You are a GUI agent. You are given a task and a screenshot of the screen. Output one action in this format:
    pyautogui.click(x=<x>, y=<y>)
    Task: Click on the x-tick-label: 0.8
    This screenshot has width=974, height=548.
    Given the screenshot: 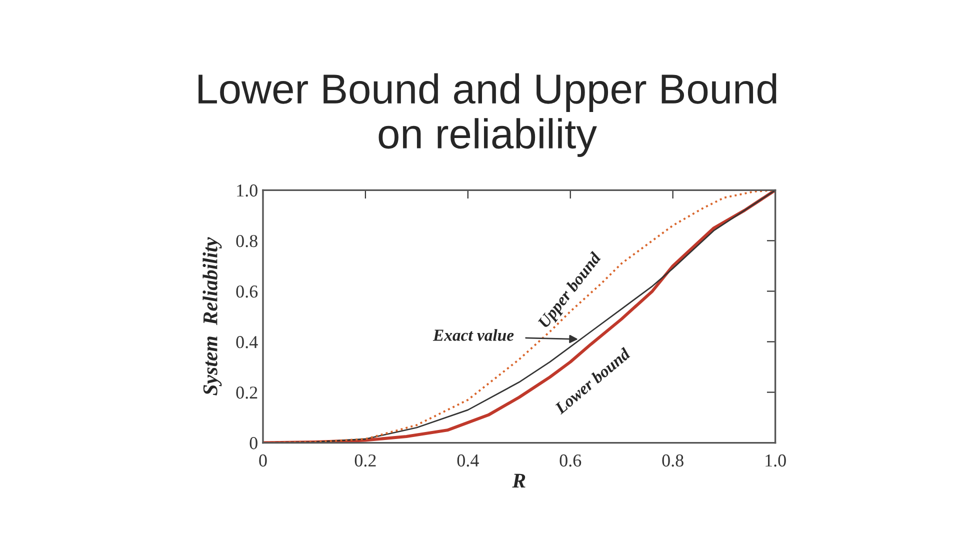 What is the action you would take?
    pyautogui.click(x=673, y=460)
    